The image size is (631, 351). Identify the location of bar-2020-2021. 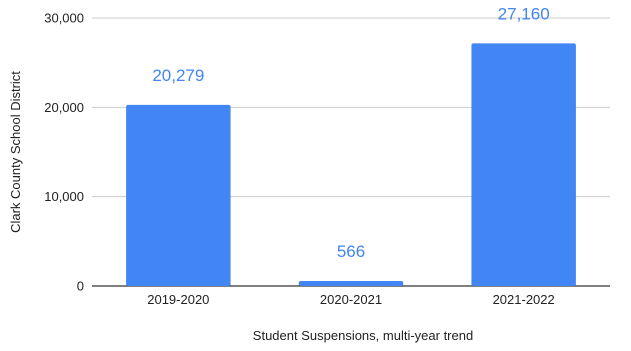
(351, 283).